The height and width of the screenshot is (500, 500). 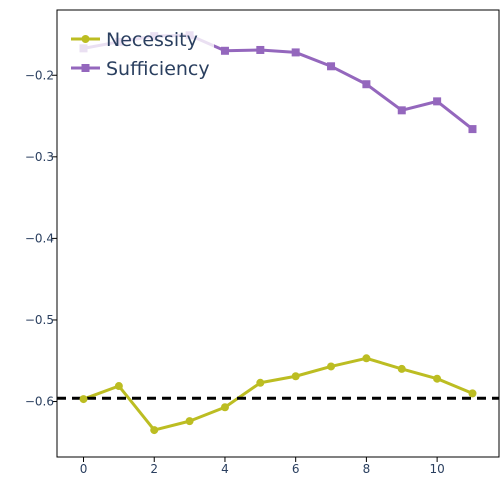 I want to click on x-tick-label-3: 6, so click(x=296, y=469).